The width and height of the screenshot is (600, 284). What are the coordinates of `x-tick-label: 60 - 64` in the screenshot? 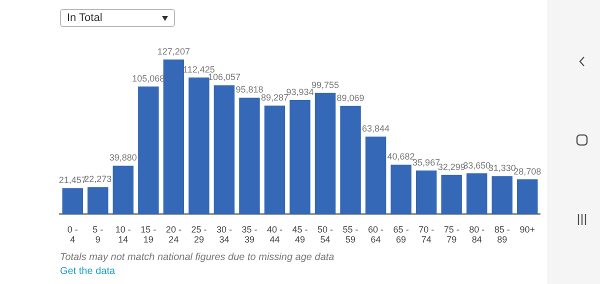 It's located at (376, 234).